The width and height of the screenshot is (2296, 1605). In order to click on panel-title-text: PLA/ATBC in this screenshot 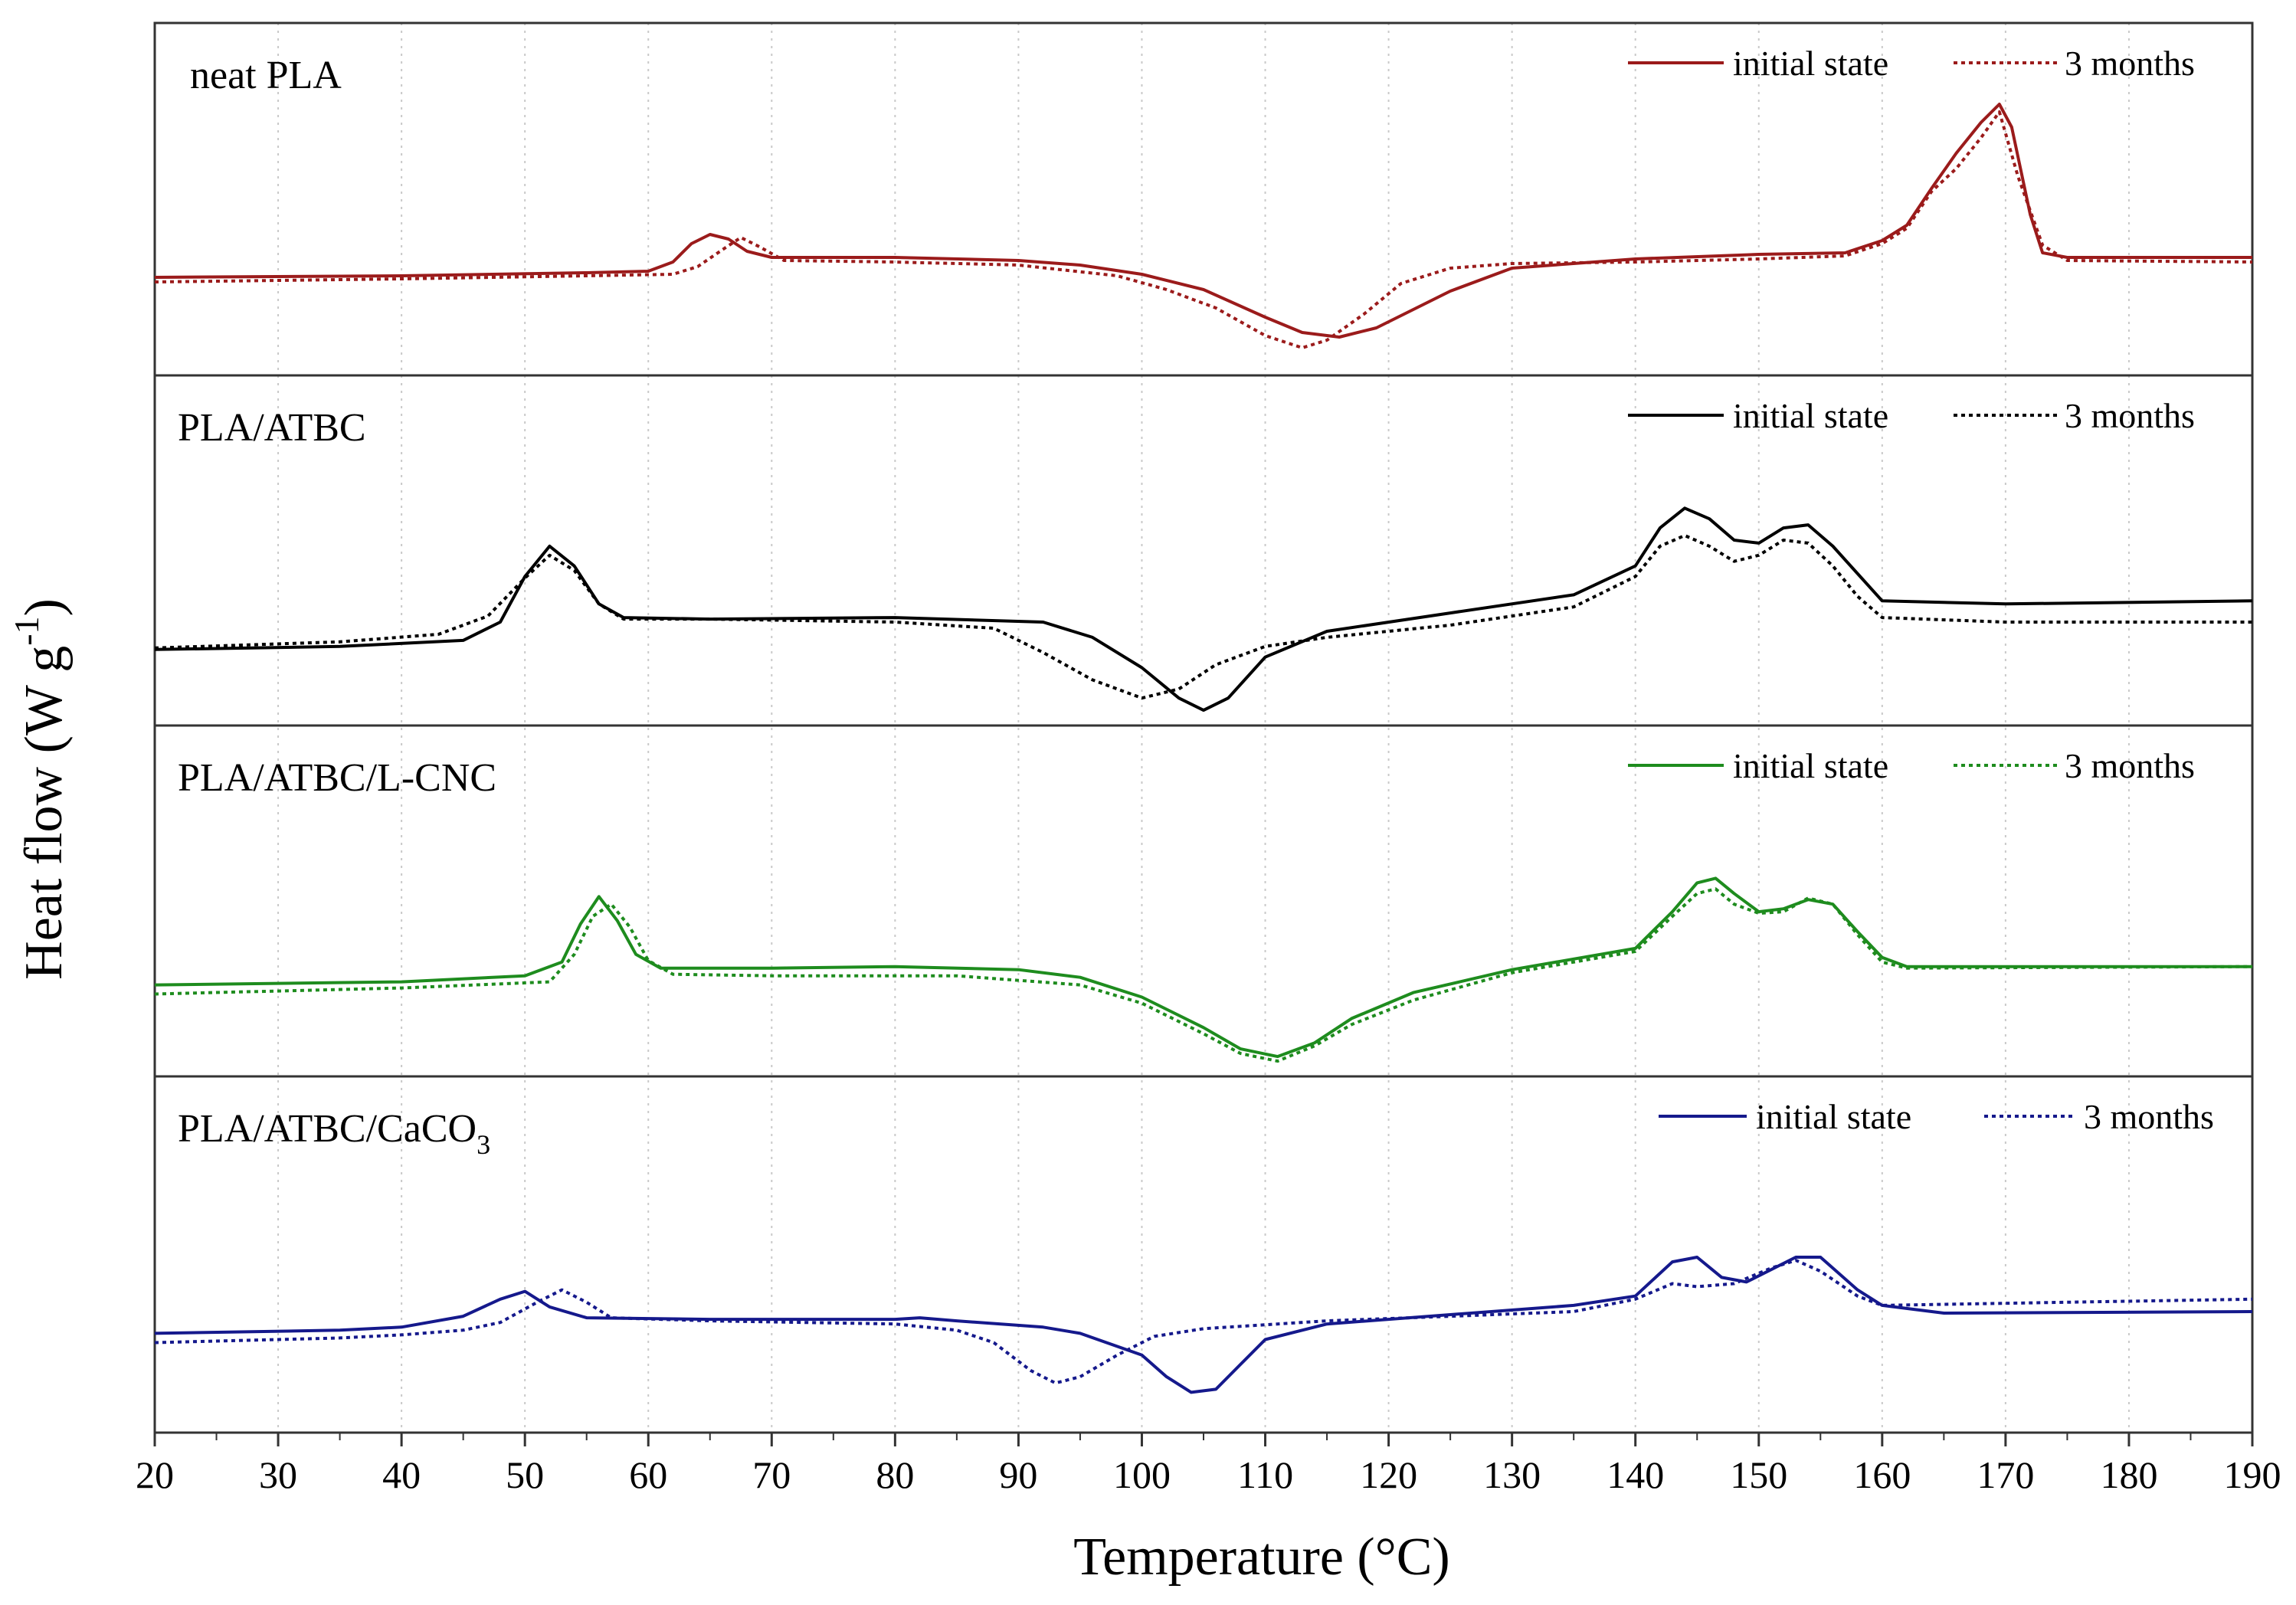, I will do `click(272, 428)`.